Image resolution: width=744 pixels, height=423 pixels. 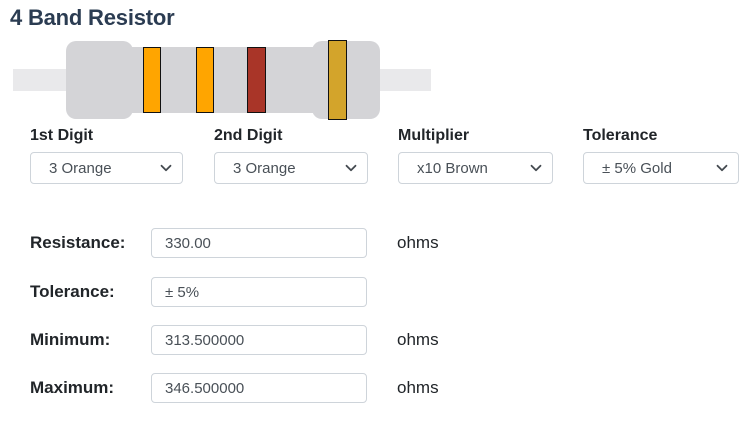 What do you see at coordinates (256, 80) in the screenshot?
I see `multiplier-band` at bounding box center [256, 80].